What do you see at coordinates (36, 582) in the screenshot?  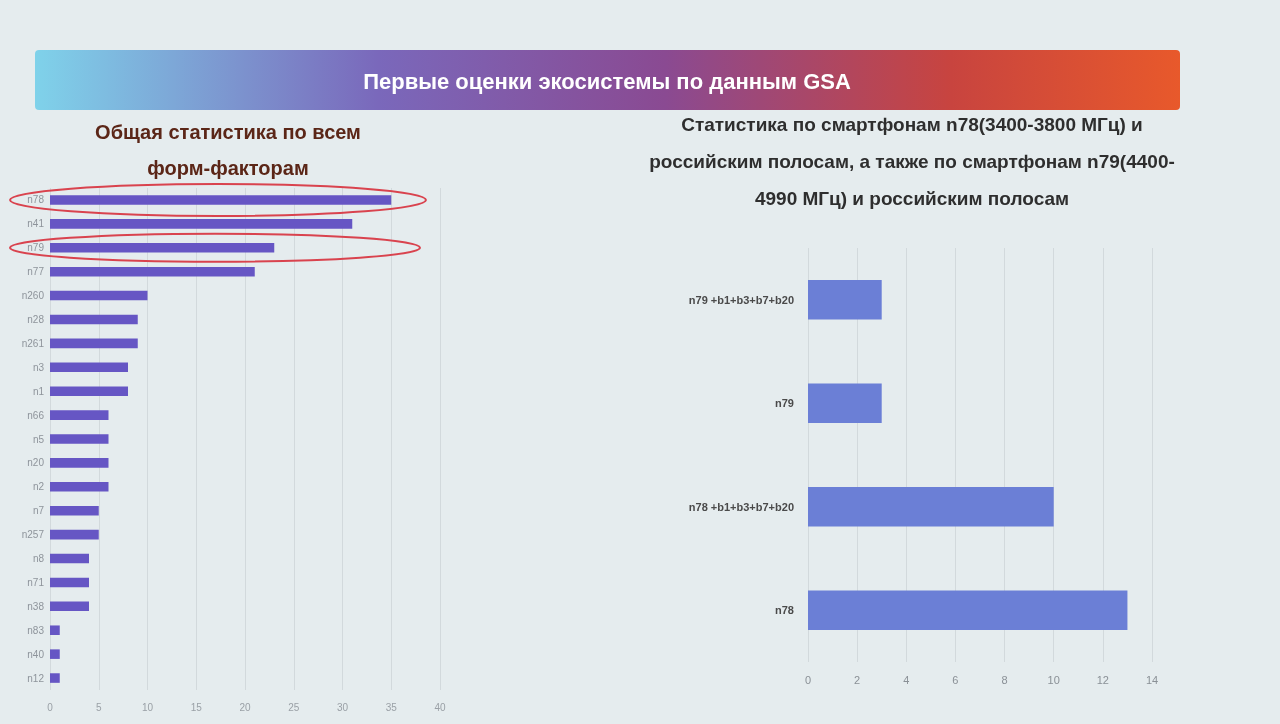 I see `y-tick-label: n71` at bounding box center [36, 582].